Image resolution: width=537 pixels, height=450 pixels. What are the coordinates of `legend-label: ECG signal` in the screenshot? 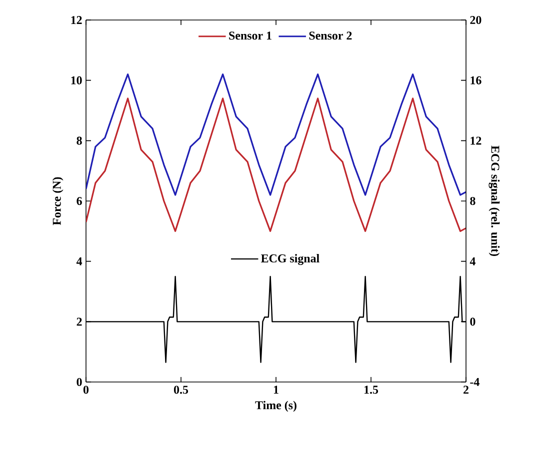 It's located at (290, 259).